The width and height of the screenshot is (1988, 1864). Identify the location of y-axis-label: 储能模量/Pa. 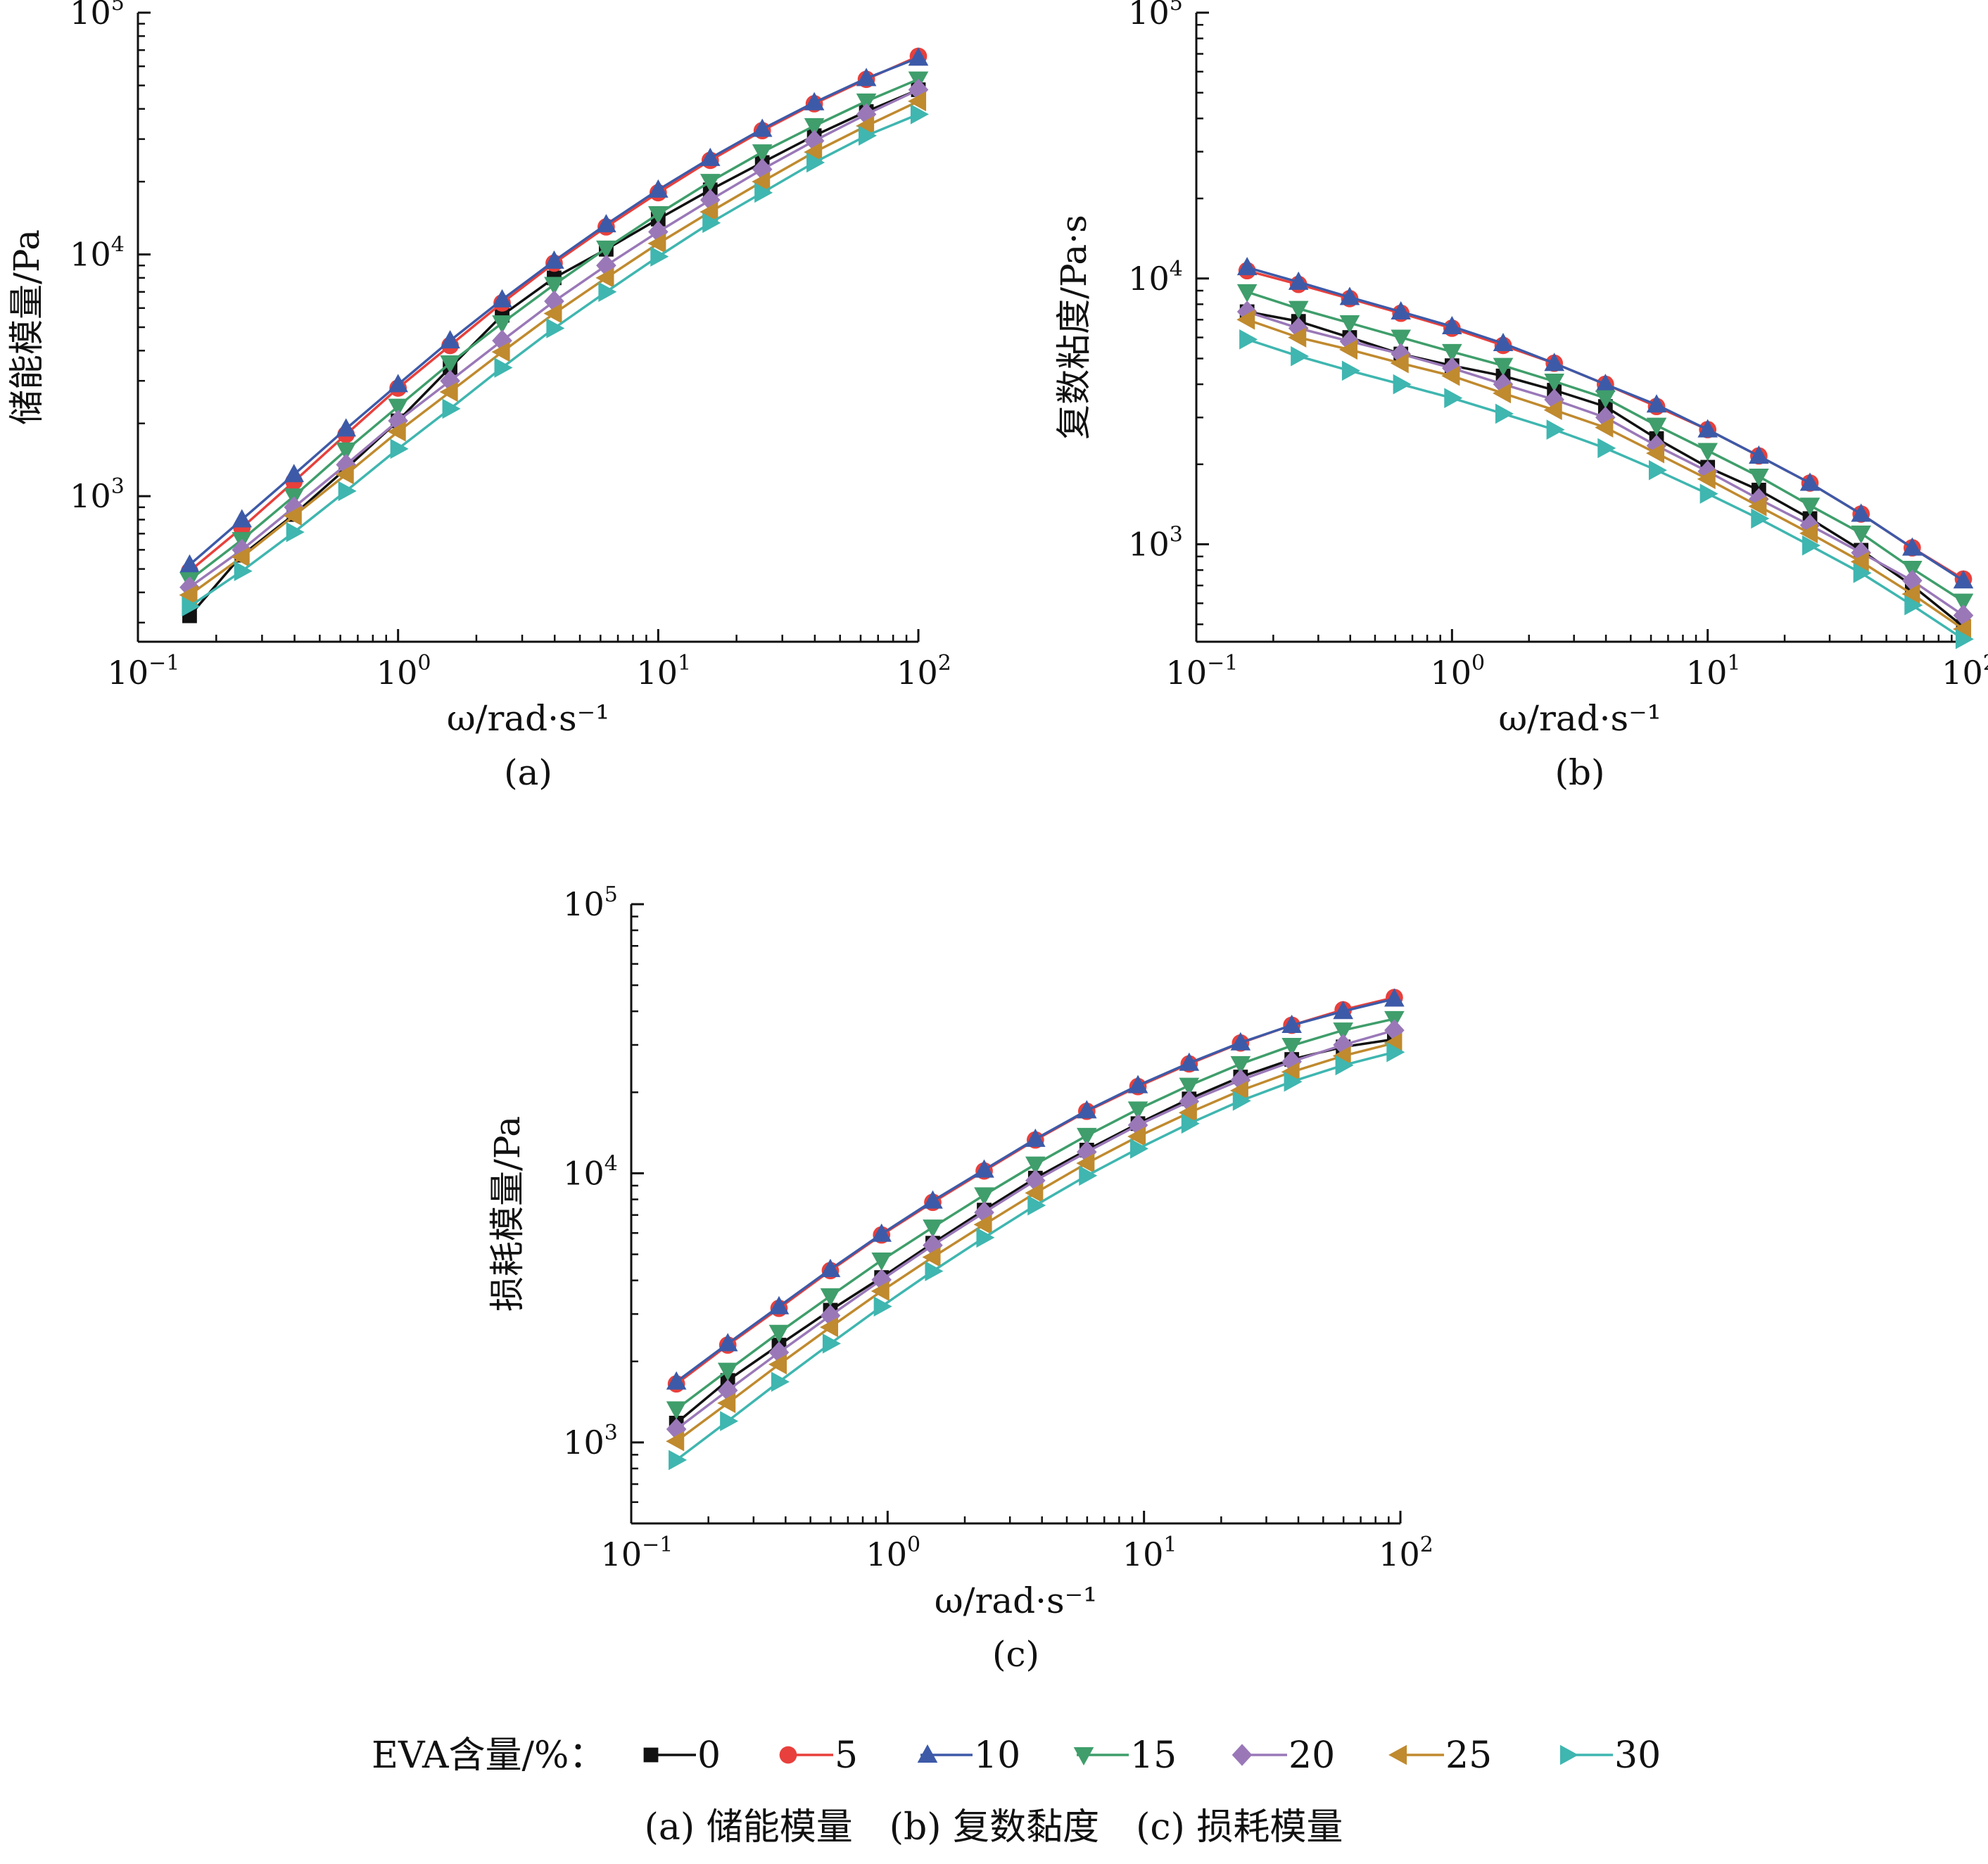
(26, 327).